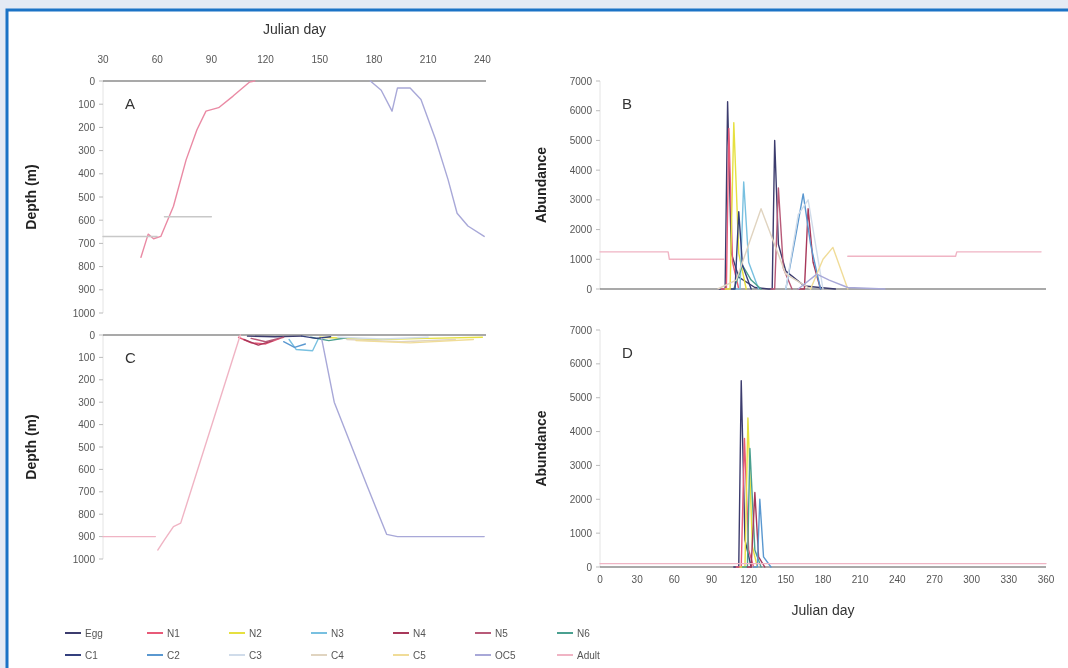 Image resolution: width=1068 pixels, height=668 pixels. What do you see at coordinates (130, 103) in the screenshot?
I see `annotation: A` at bounding box center [130, 103].